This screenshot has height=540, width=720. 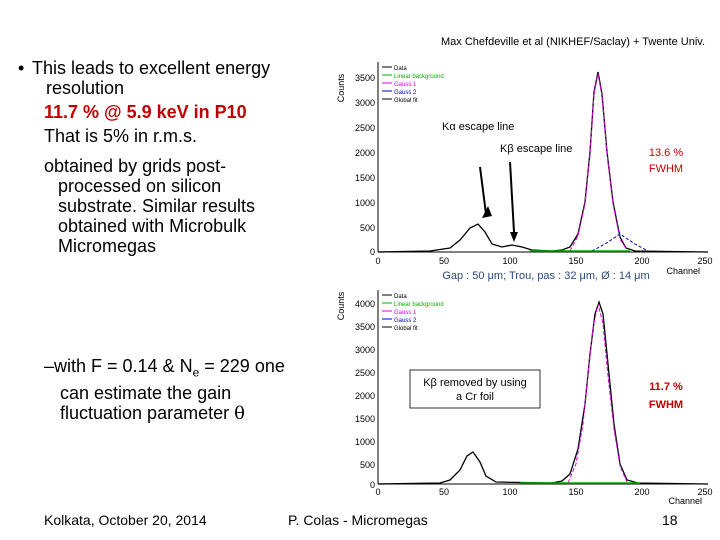 What do you see at coordinates (575, 261) in the screenshot?
I see `top-xtick: 150` at bounding box center [575, 261].